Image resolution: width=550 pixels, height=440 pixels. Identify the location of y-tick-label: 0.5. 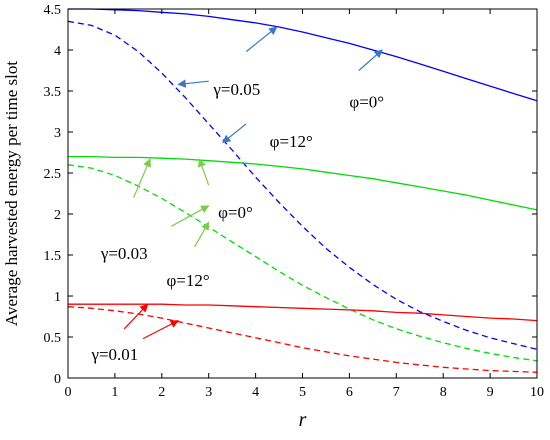
(53, 338).